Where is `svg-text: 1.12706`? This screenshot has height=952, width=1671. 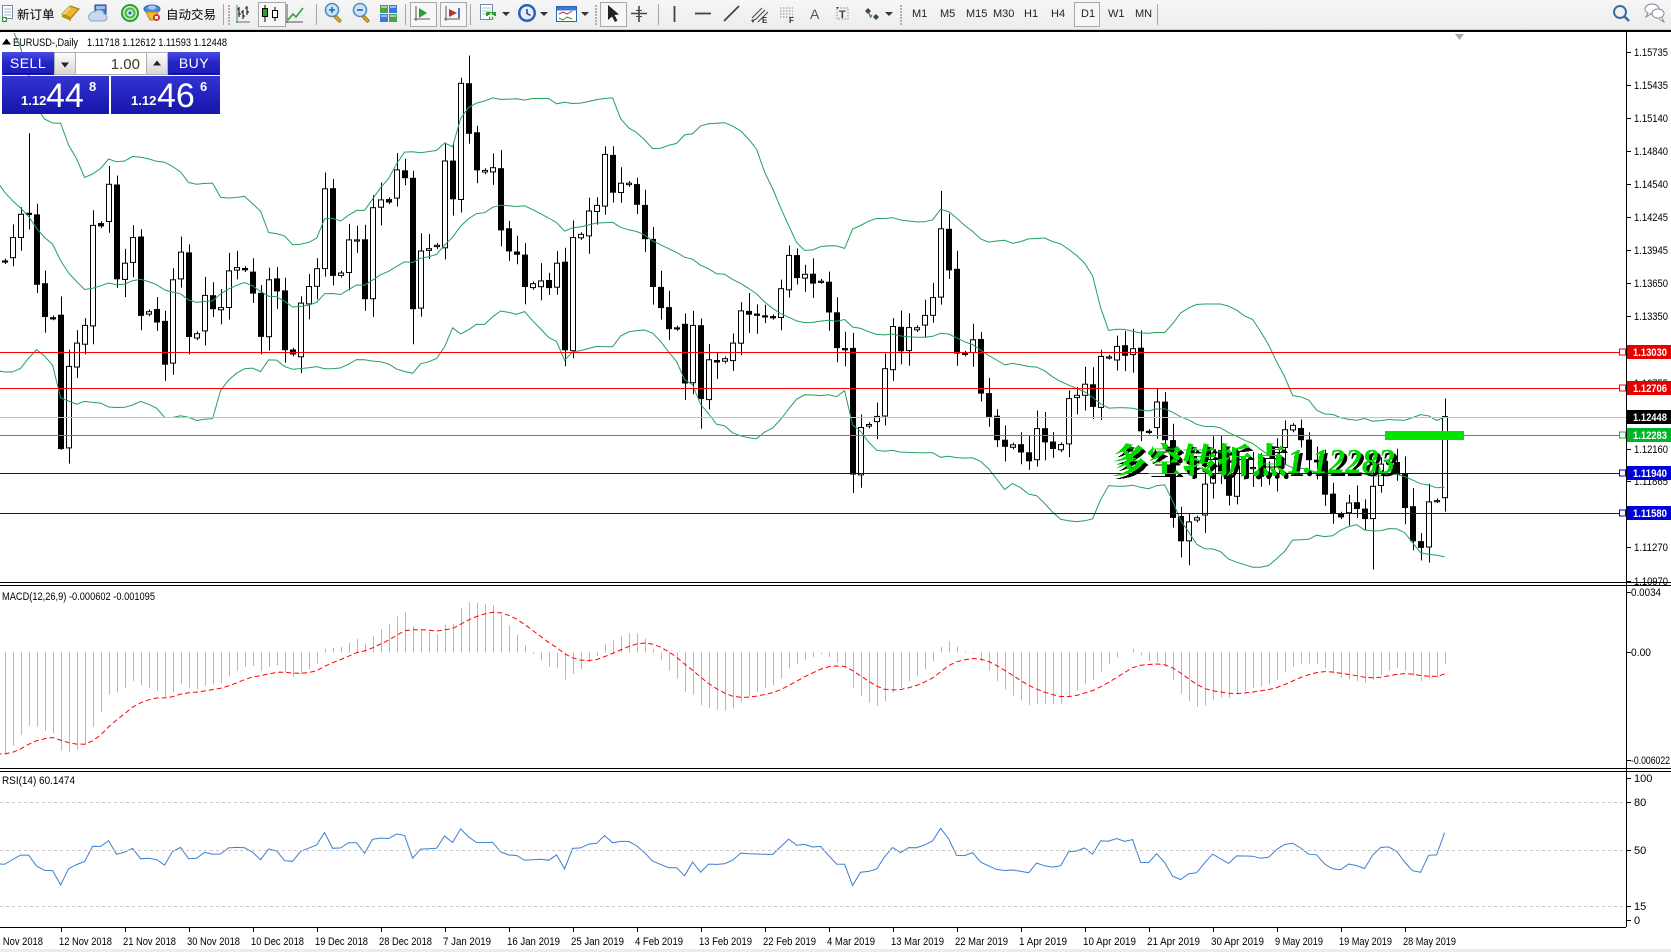
svg-text: 1.12706 is located at coordinates (1650, 389).